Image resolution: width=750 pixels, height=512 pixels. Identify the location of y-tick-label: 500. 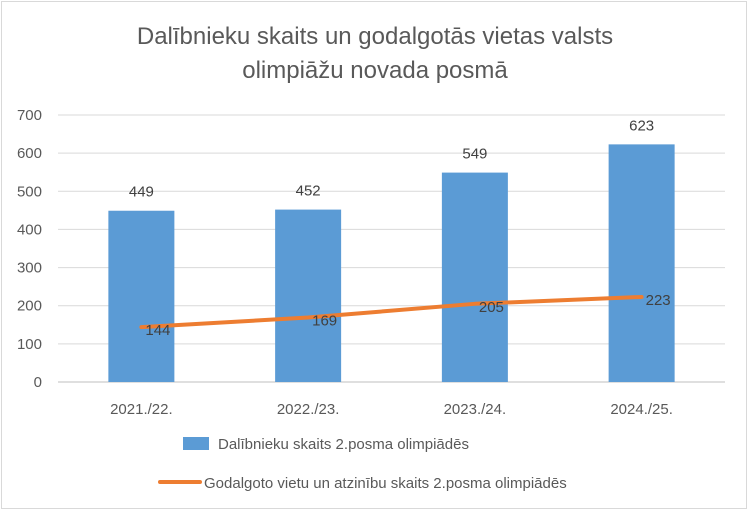
(29, 191).